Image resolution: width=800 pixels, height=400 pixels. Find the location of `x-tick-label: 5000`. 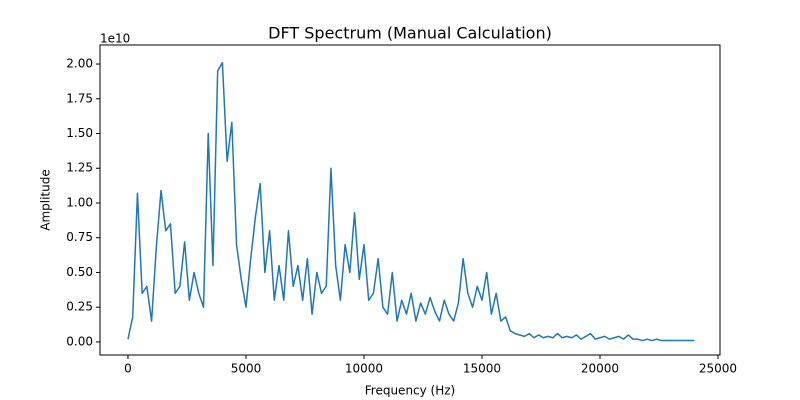

x-tick-label: 5000 is located at coordinates (246, 369).